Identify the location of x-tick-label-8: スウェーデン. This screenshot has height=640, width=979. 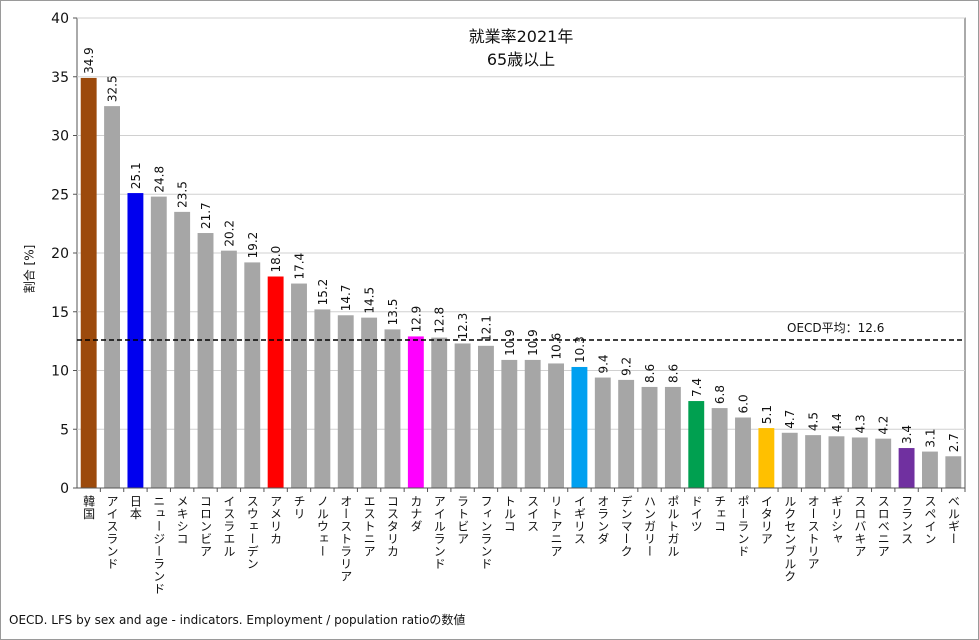
(252, 532).